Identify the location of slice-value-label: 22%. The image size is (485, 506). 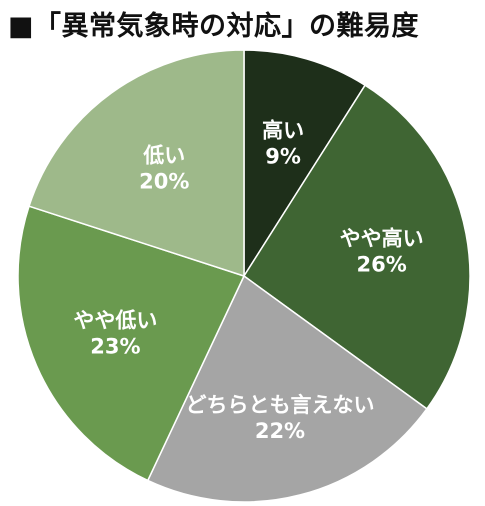
(280, 431).